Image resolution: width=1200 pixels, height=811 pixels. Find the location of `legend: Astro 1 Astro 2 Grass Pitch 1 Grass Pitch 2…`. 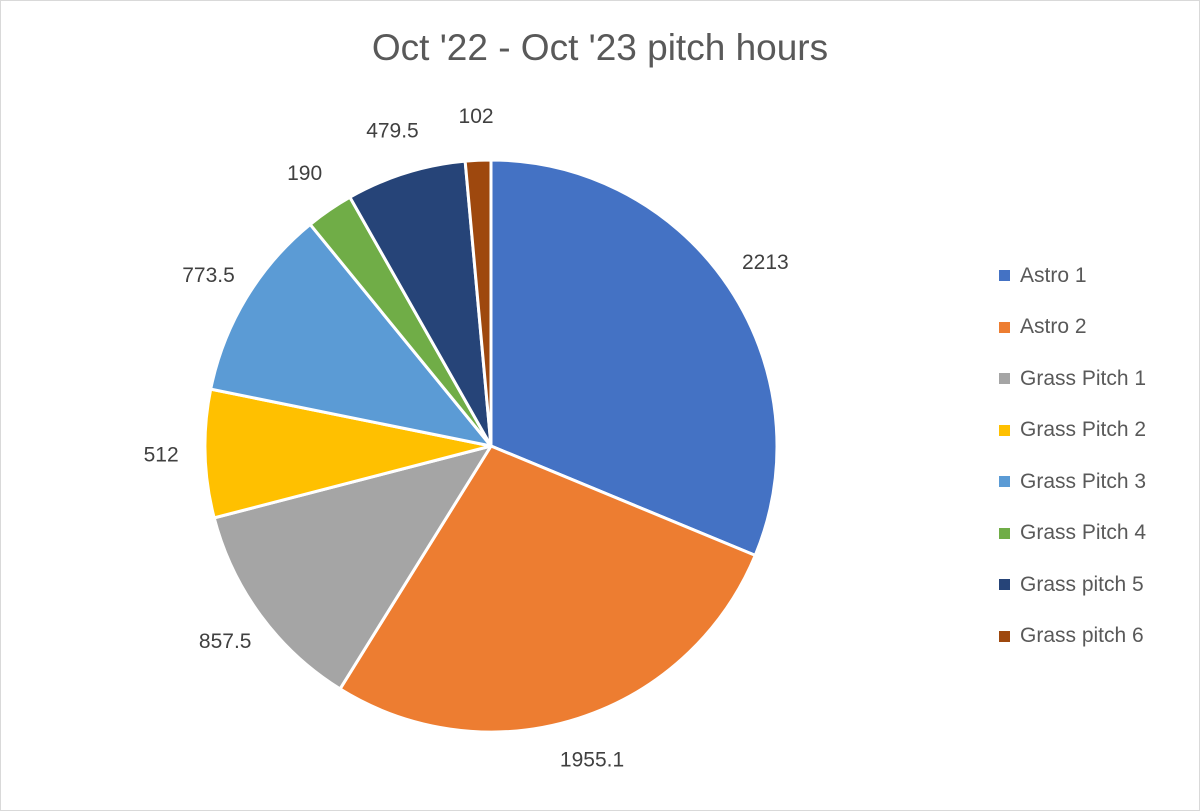

legend: Astro 1 Astro 2 Grass Pitch 1 Grass Pitch 2… is located at coordinates (1072, 456).